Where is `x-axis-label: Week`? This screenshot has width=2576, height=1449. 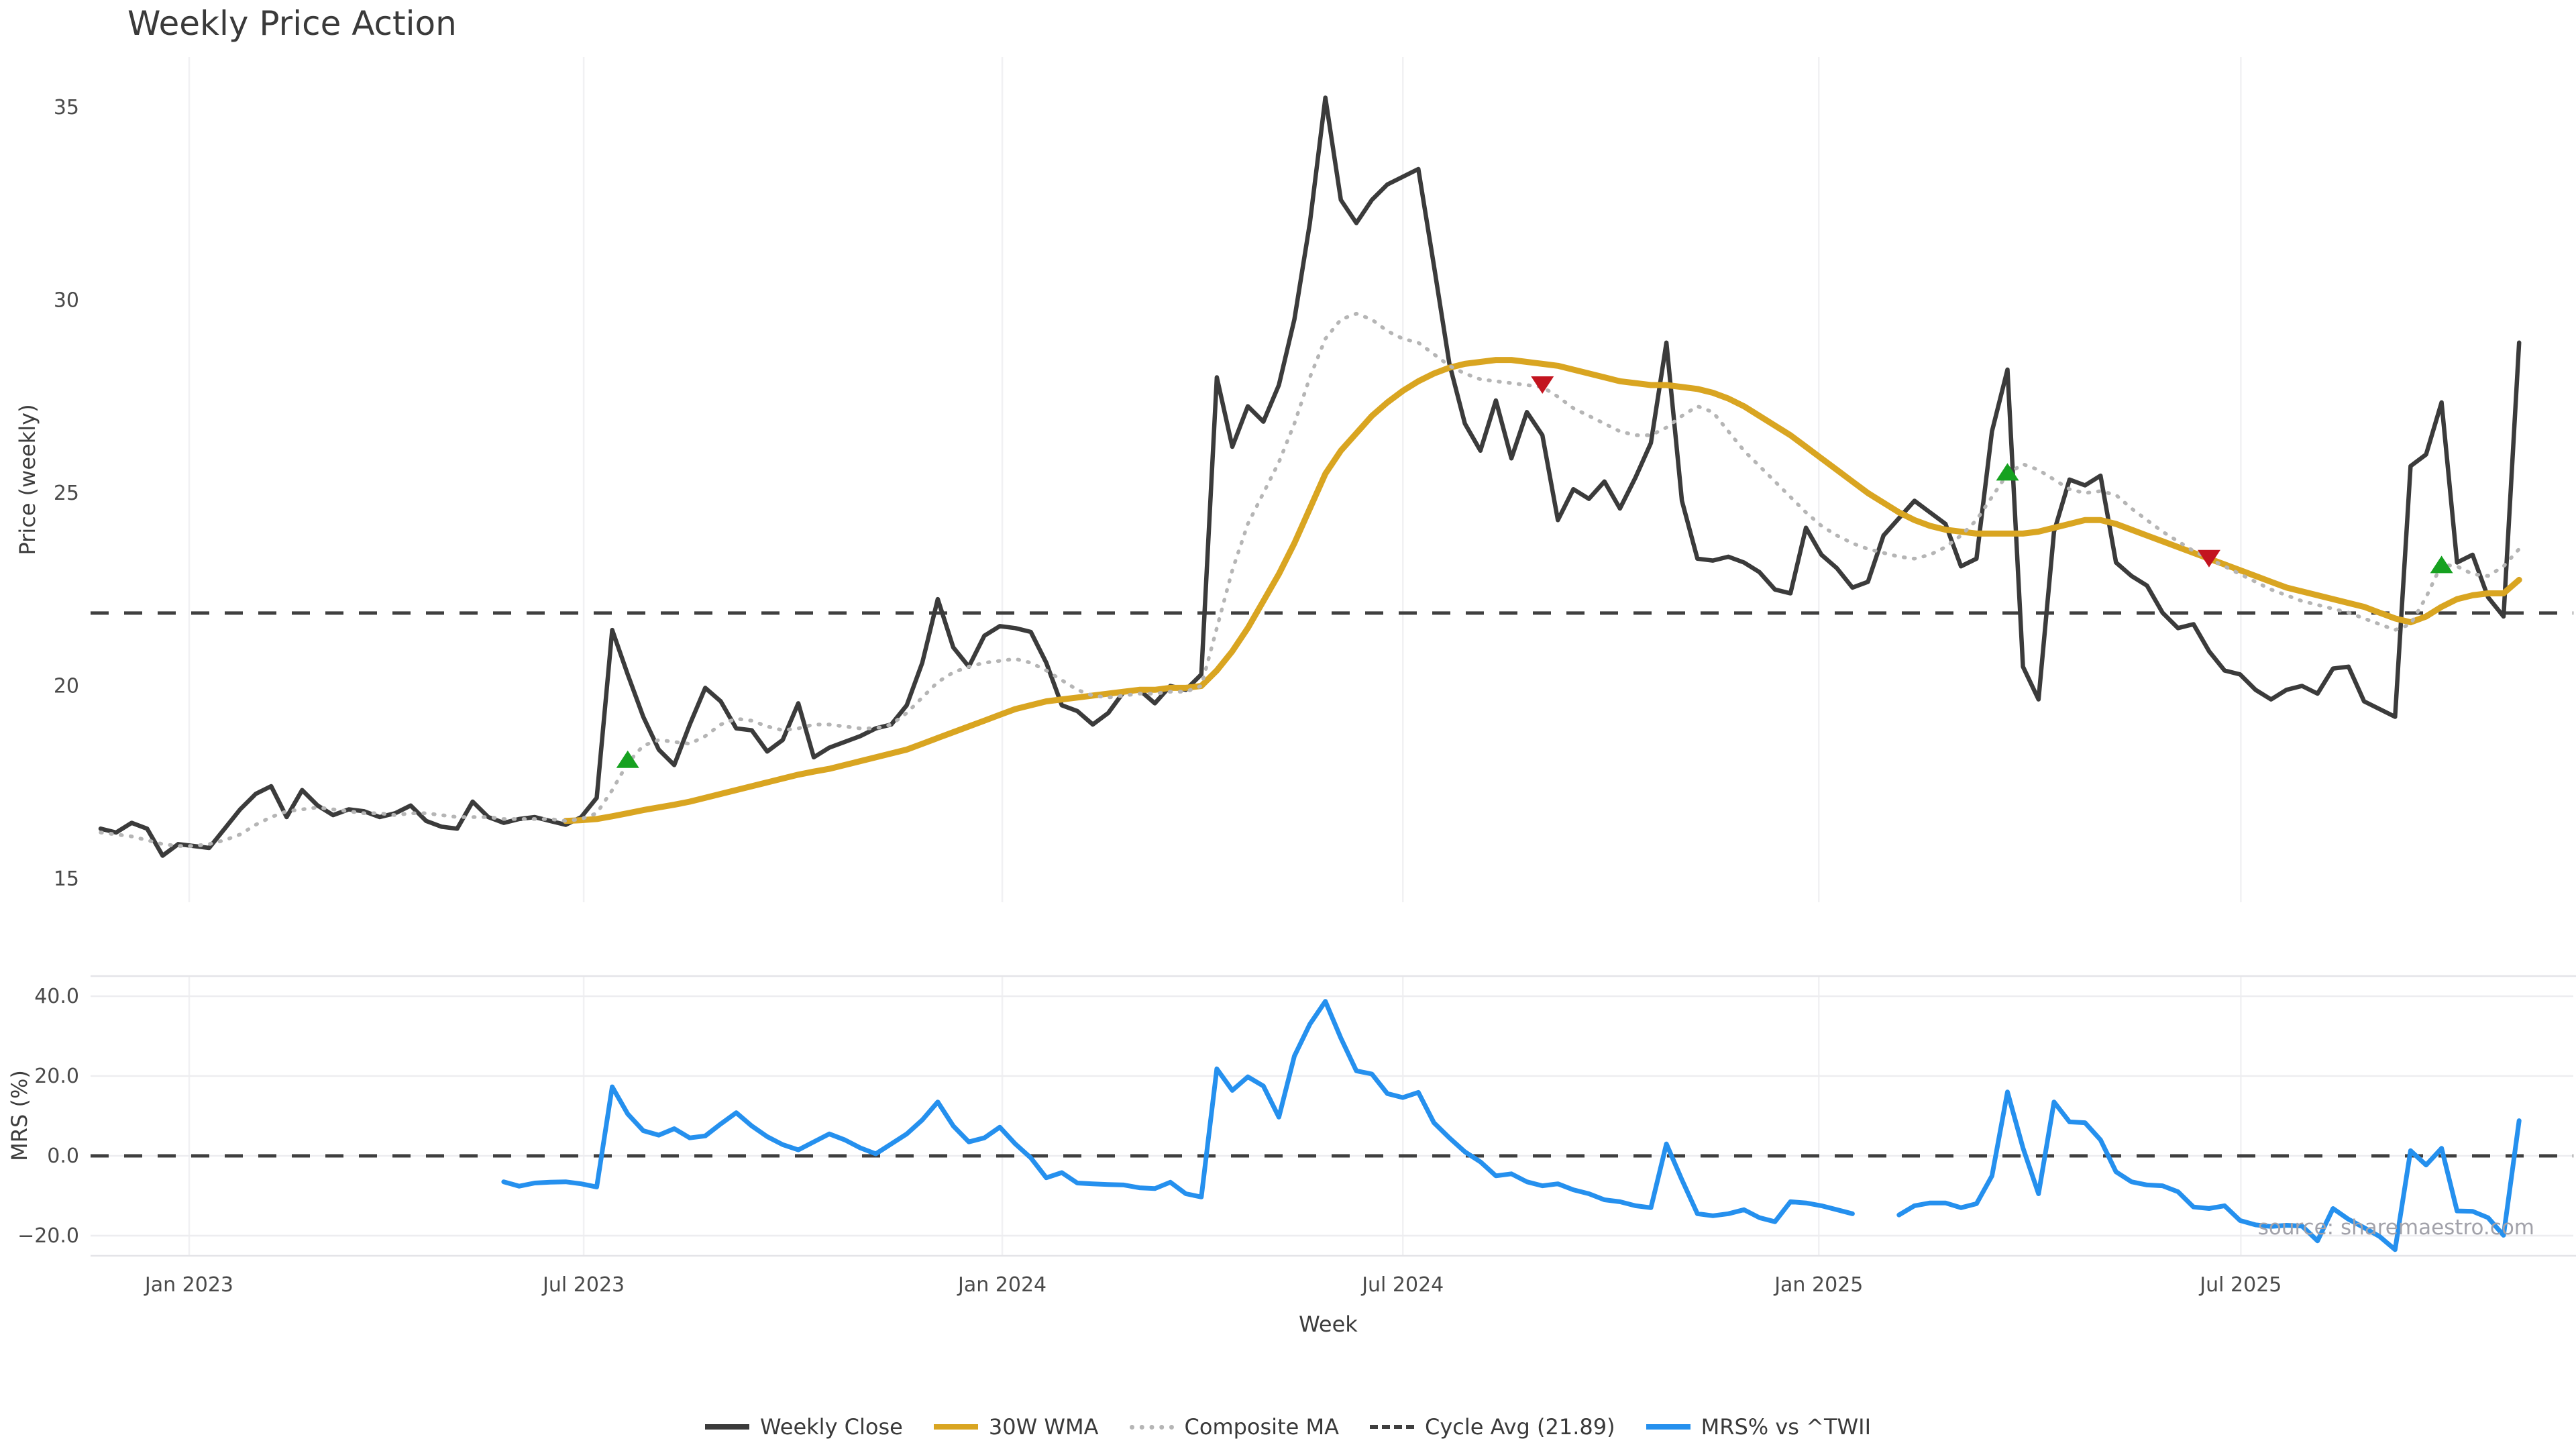 x-axis-label: Week is located at coordinates (1328, 1324).